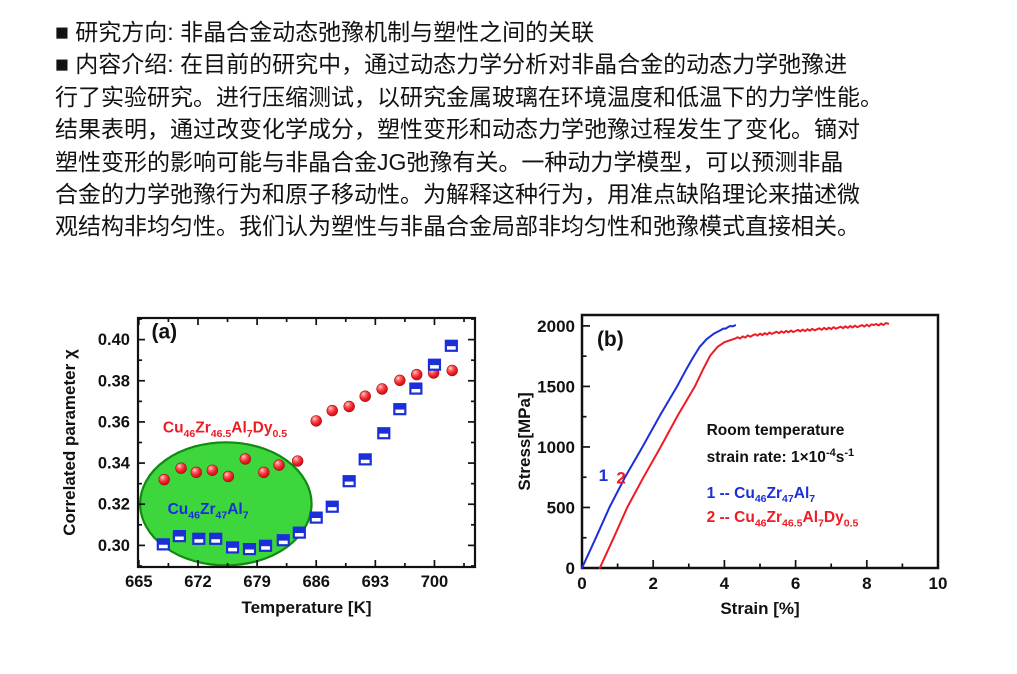  What do you see at coordinates (225, 430) in the screenshot?
I see `series-formula-label: Cu46​Zr46.5​Al7​Dy0.5​` at bounding box center [225, 430].